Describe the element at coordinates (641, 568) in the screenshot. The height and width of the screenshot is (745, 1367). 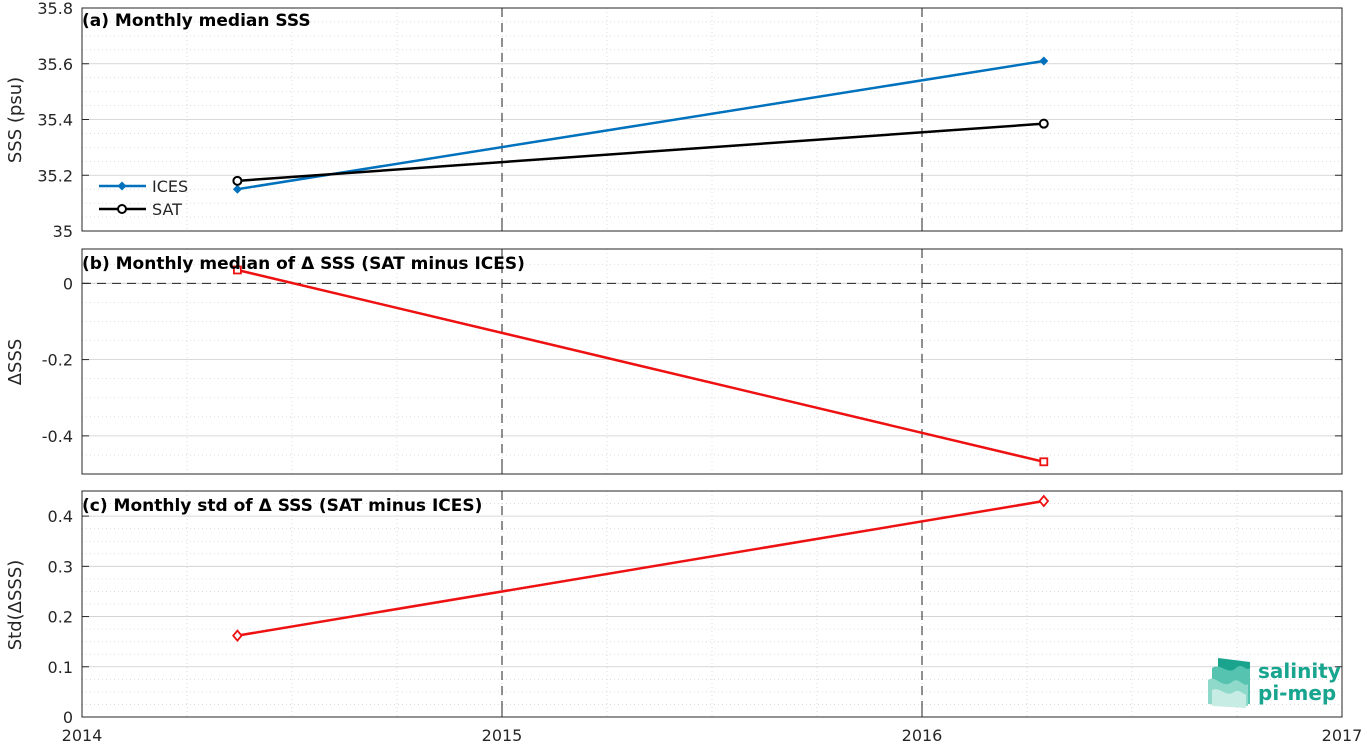
I see `series-line-delta` at that location.